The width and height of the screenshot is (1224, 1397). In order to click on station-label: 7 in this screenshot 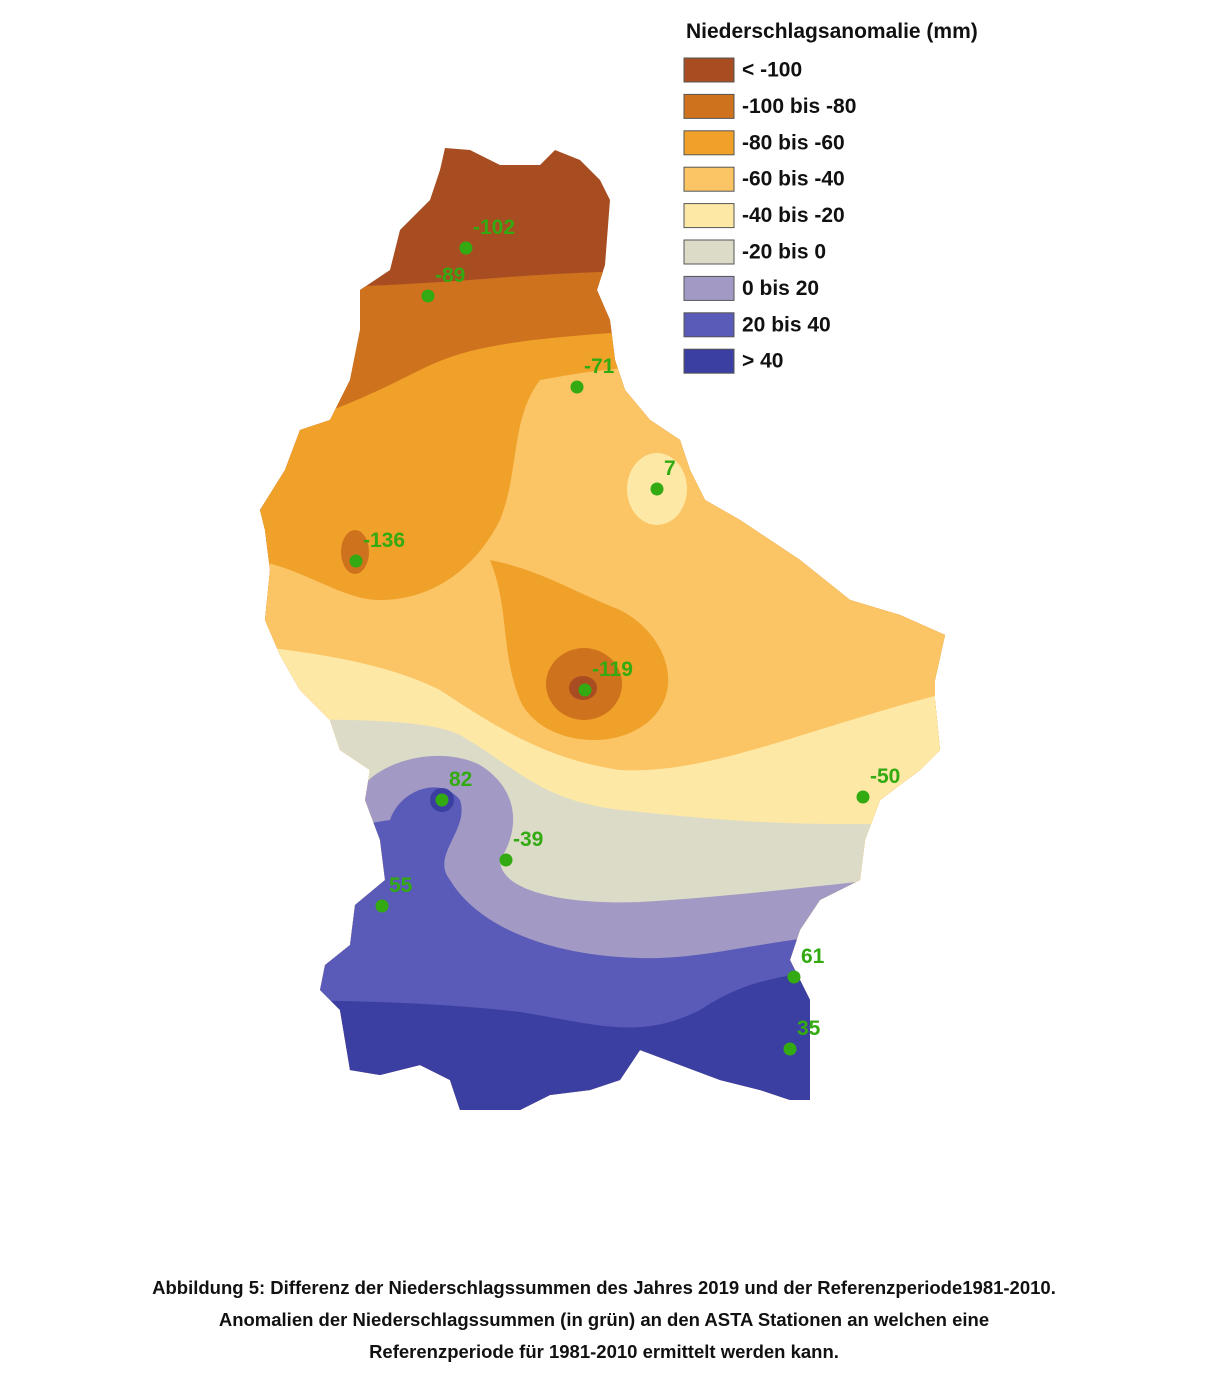, I will do `click(670, 468)`.